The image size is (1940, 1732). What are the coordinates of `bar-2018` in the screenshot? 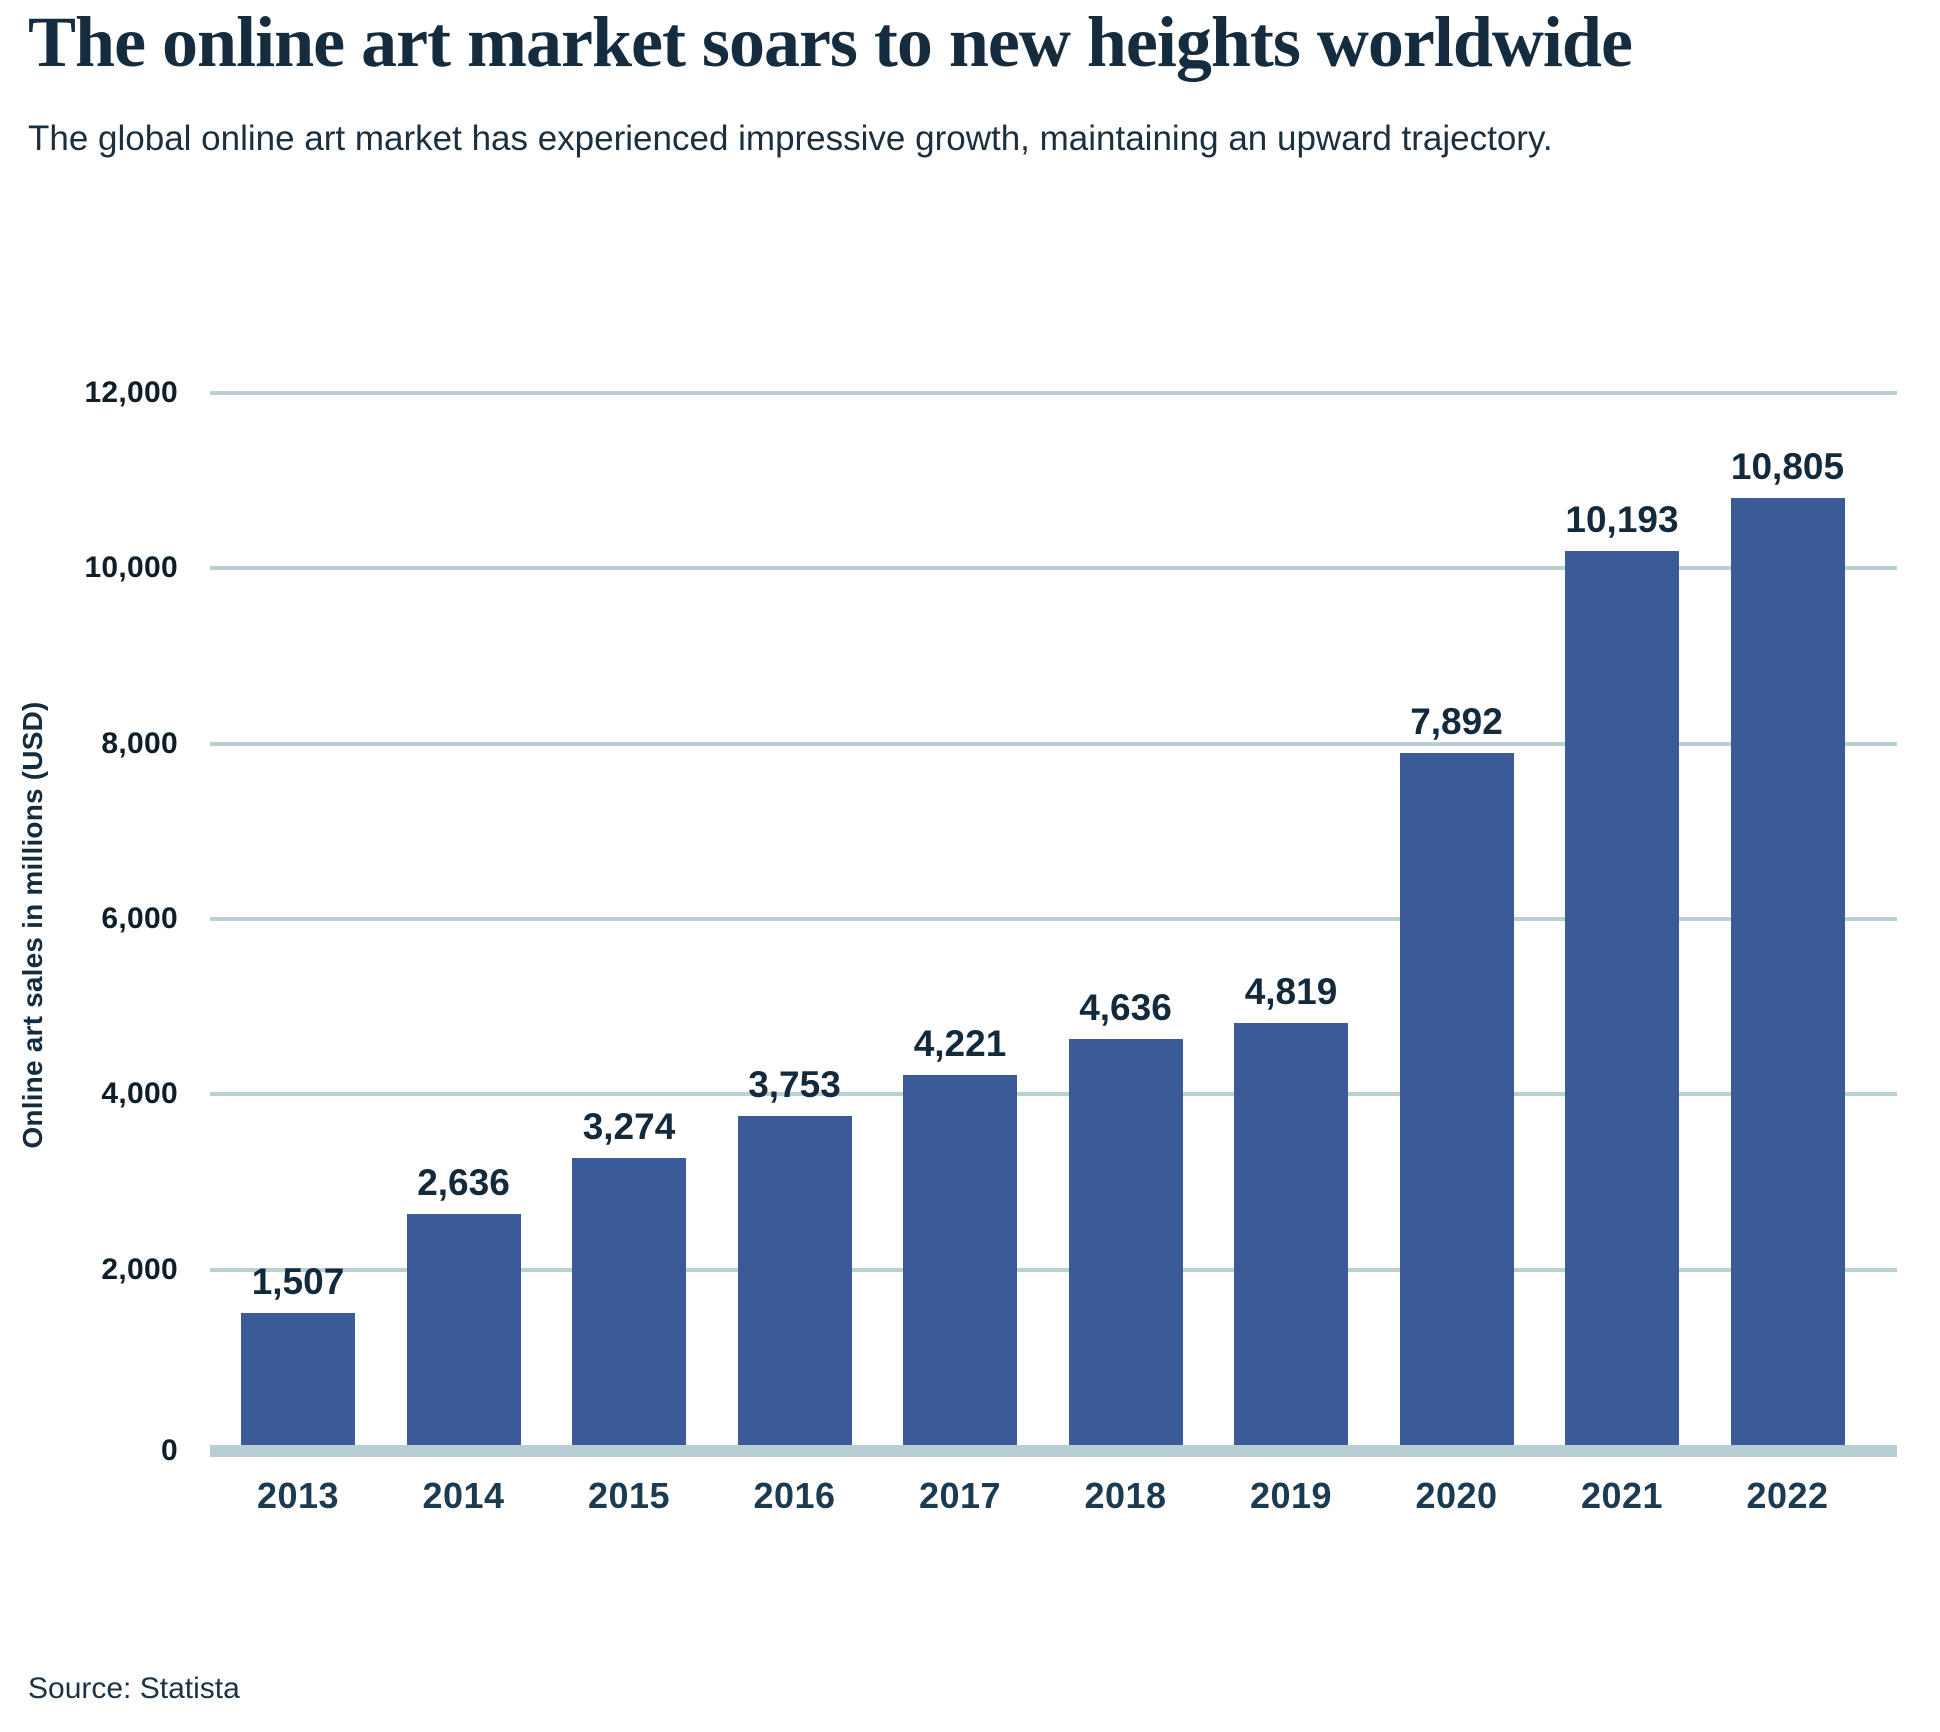 It's located at (1125, 1242).